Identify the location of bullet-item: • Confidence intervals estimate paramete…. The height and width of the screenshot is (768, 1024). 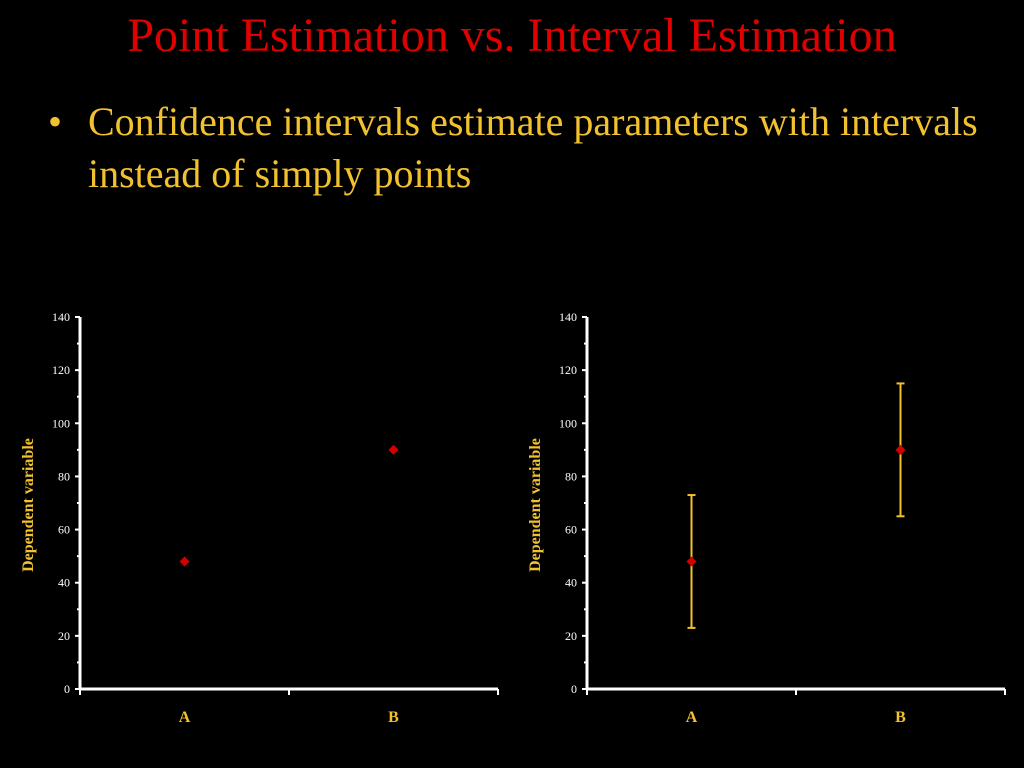
(518, 148).